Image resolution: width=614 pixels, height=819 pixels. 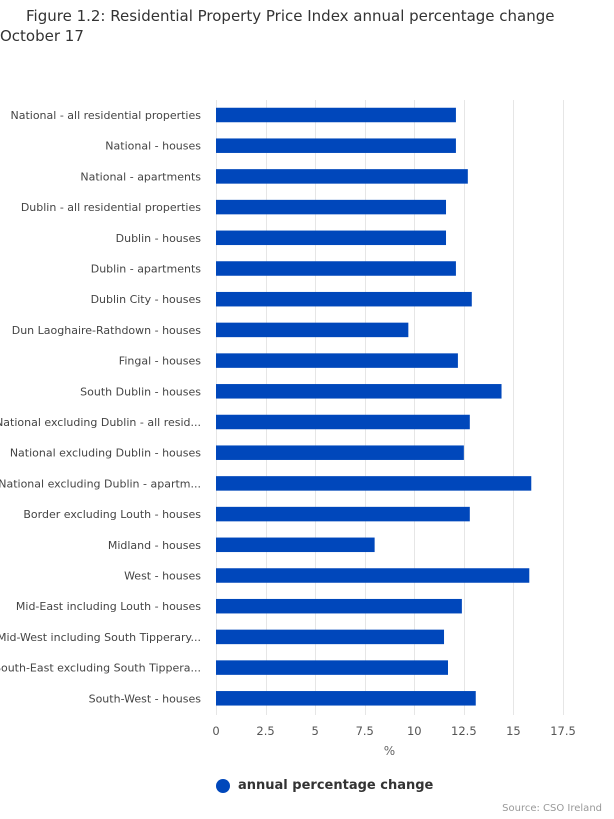 What do you see at coordinates (105, 453) in the screenshot?
I see `category-label: National excluding Dublin - houses` at bounding box center [105, 453].